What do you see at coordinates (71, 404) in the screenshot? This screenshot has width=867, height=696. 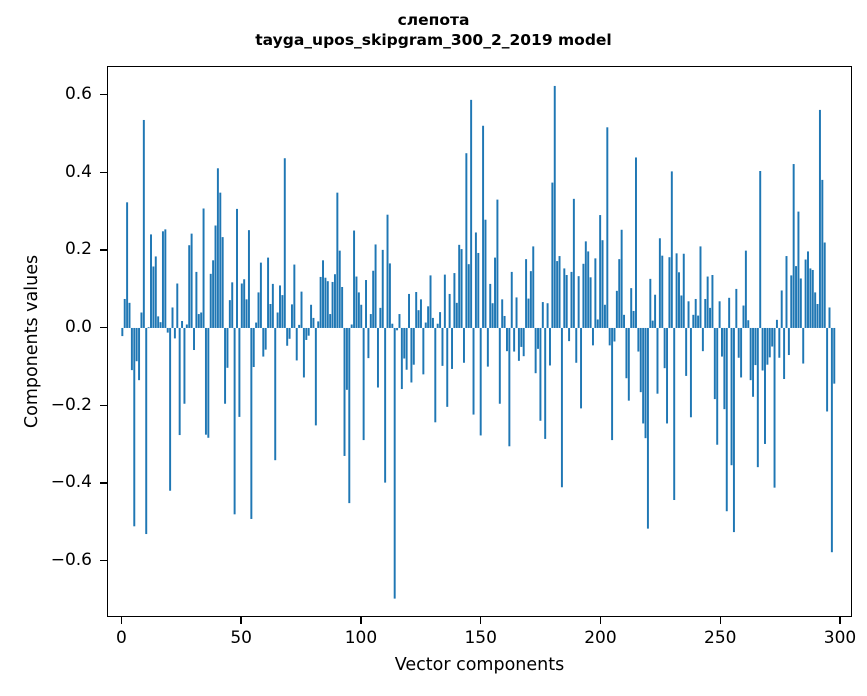 I see `y-tick-label: −0.2` at bounding box center [71, 404].